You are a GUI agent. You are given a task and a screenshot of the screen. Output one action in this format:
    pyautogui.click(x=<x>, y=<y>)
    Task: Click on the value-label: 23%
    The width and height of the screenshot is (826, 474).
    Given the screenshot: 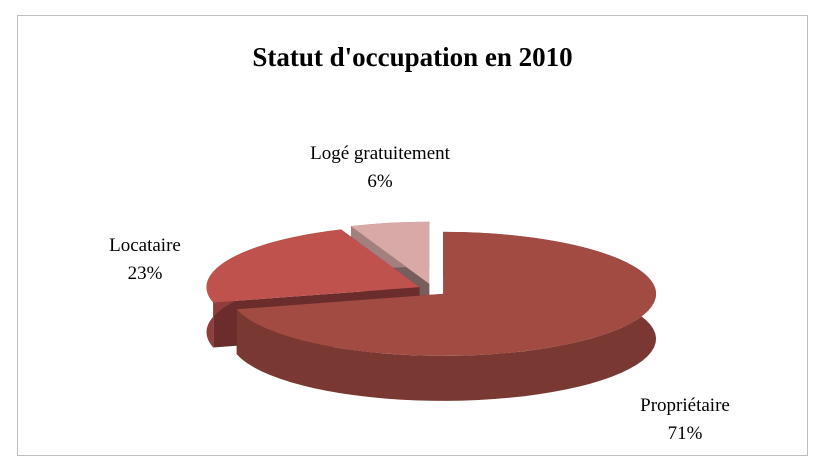 What is the action you would take?
    pyautogui.click(x=145, y=273)
    